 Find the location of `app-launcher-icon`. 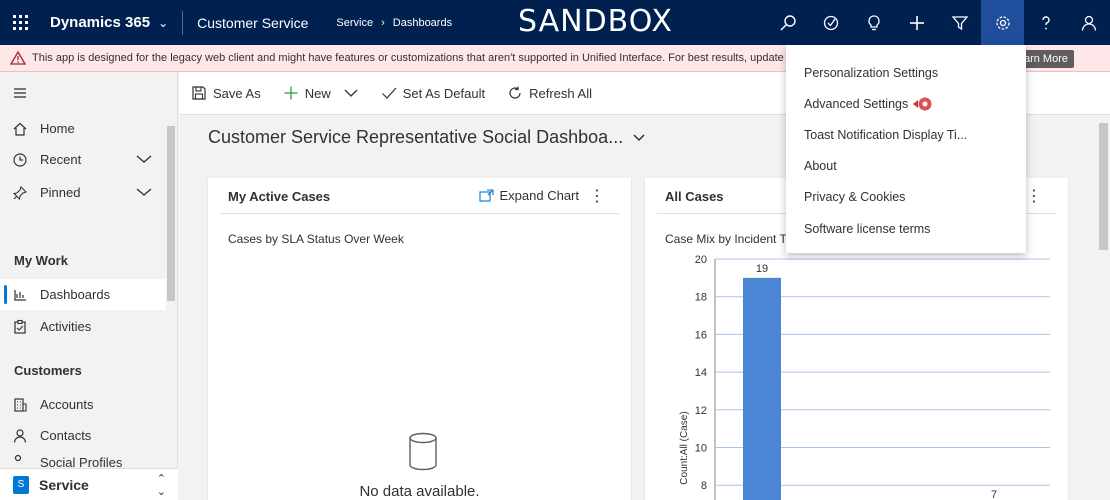

app-launcher-icon is located at coordinates (20, 22).